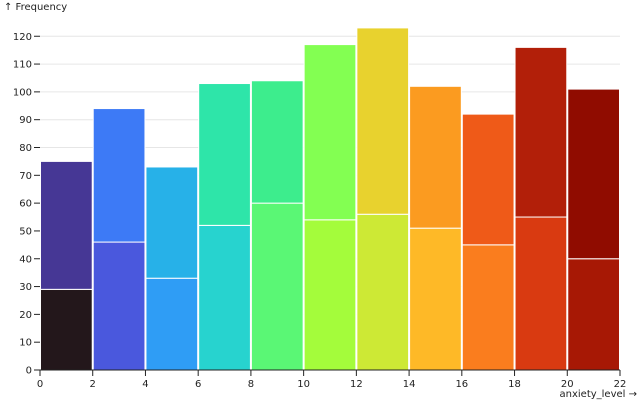 The height and width of the screenshot is (400, 640). What do you see at coordinates (25, 259) in the screenshot?
I see `y-tick-label: 40` at bounding box center [25, 259].